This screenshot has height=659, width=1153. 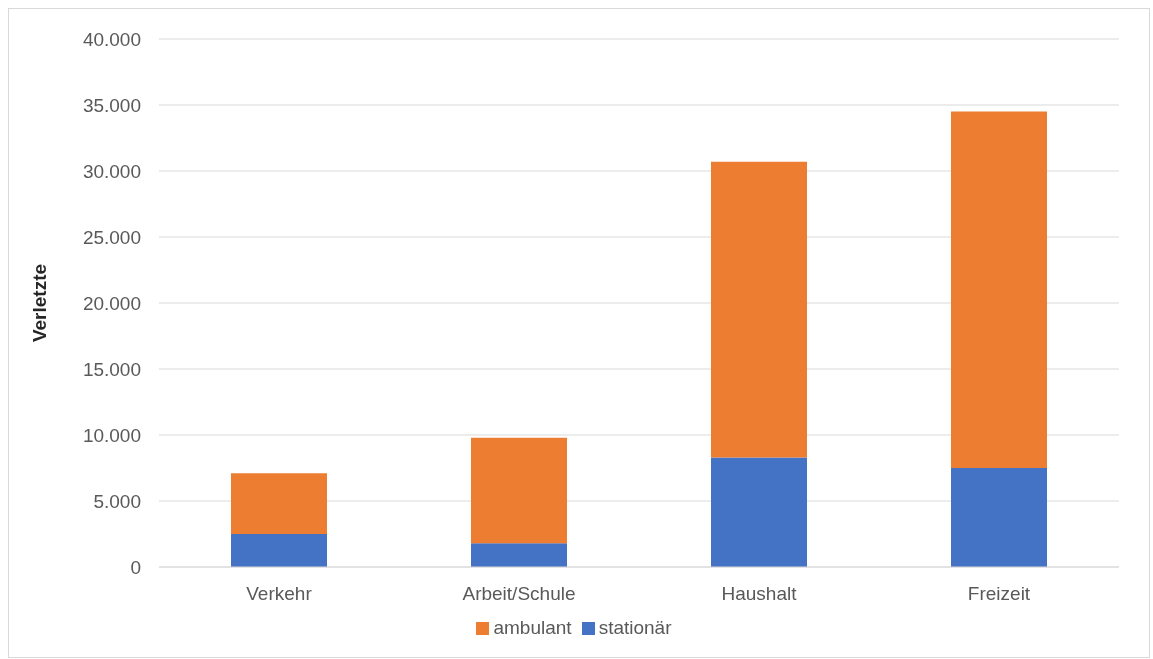 I want to click on y-tick-label: 40.000, so click(x=111, y=39).